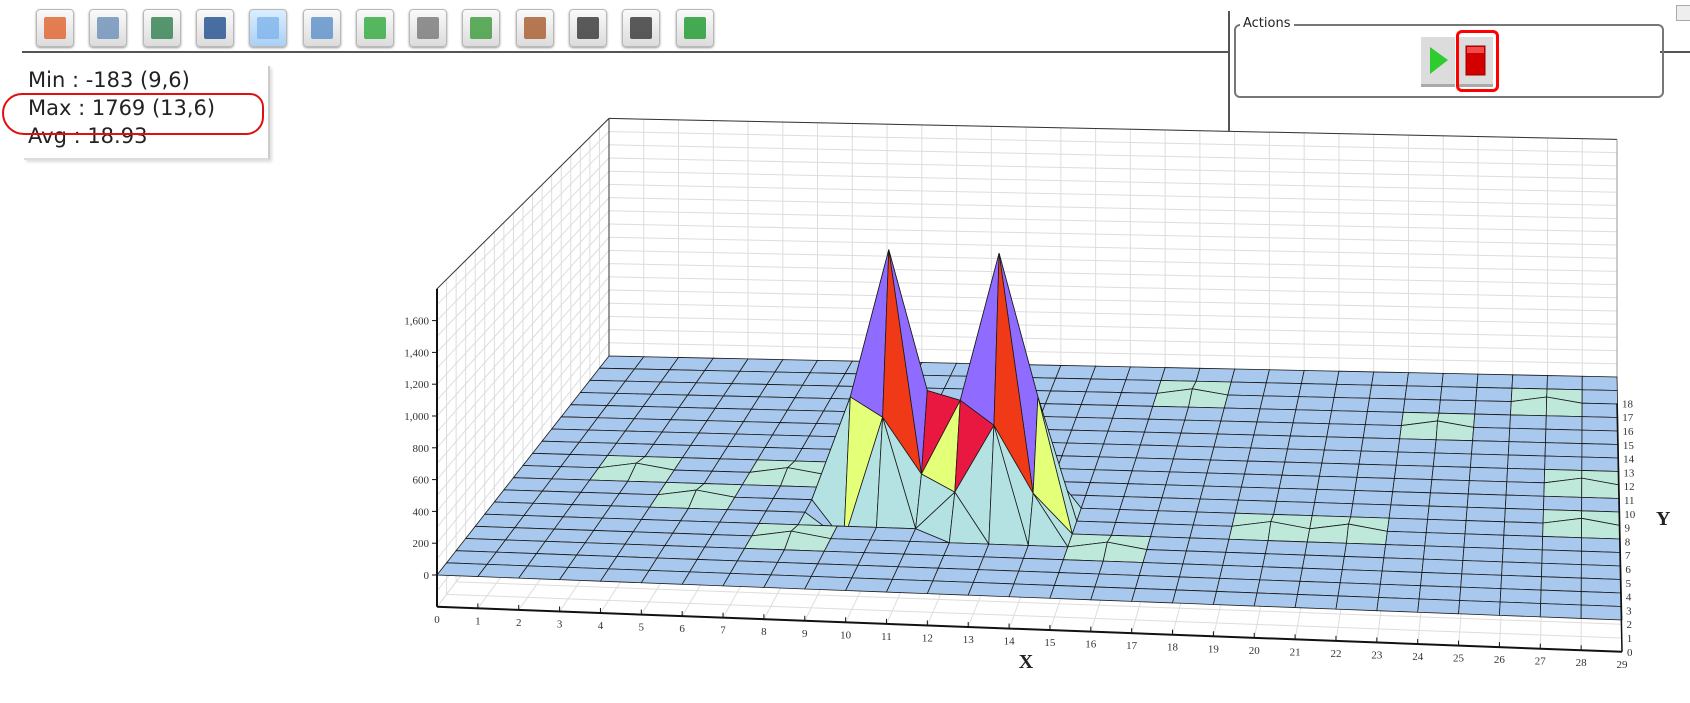 The image size is (1690, 703). Describe the element at coordinates (560, 624) in the screenshot. I see `x-tick-label: 3` at that location.